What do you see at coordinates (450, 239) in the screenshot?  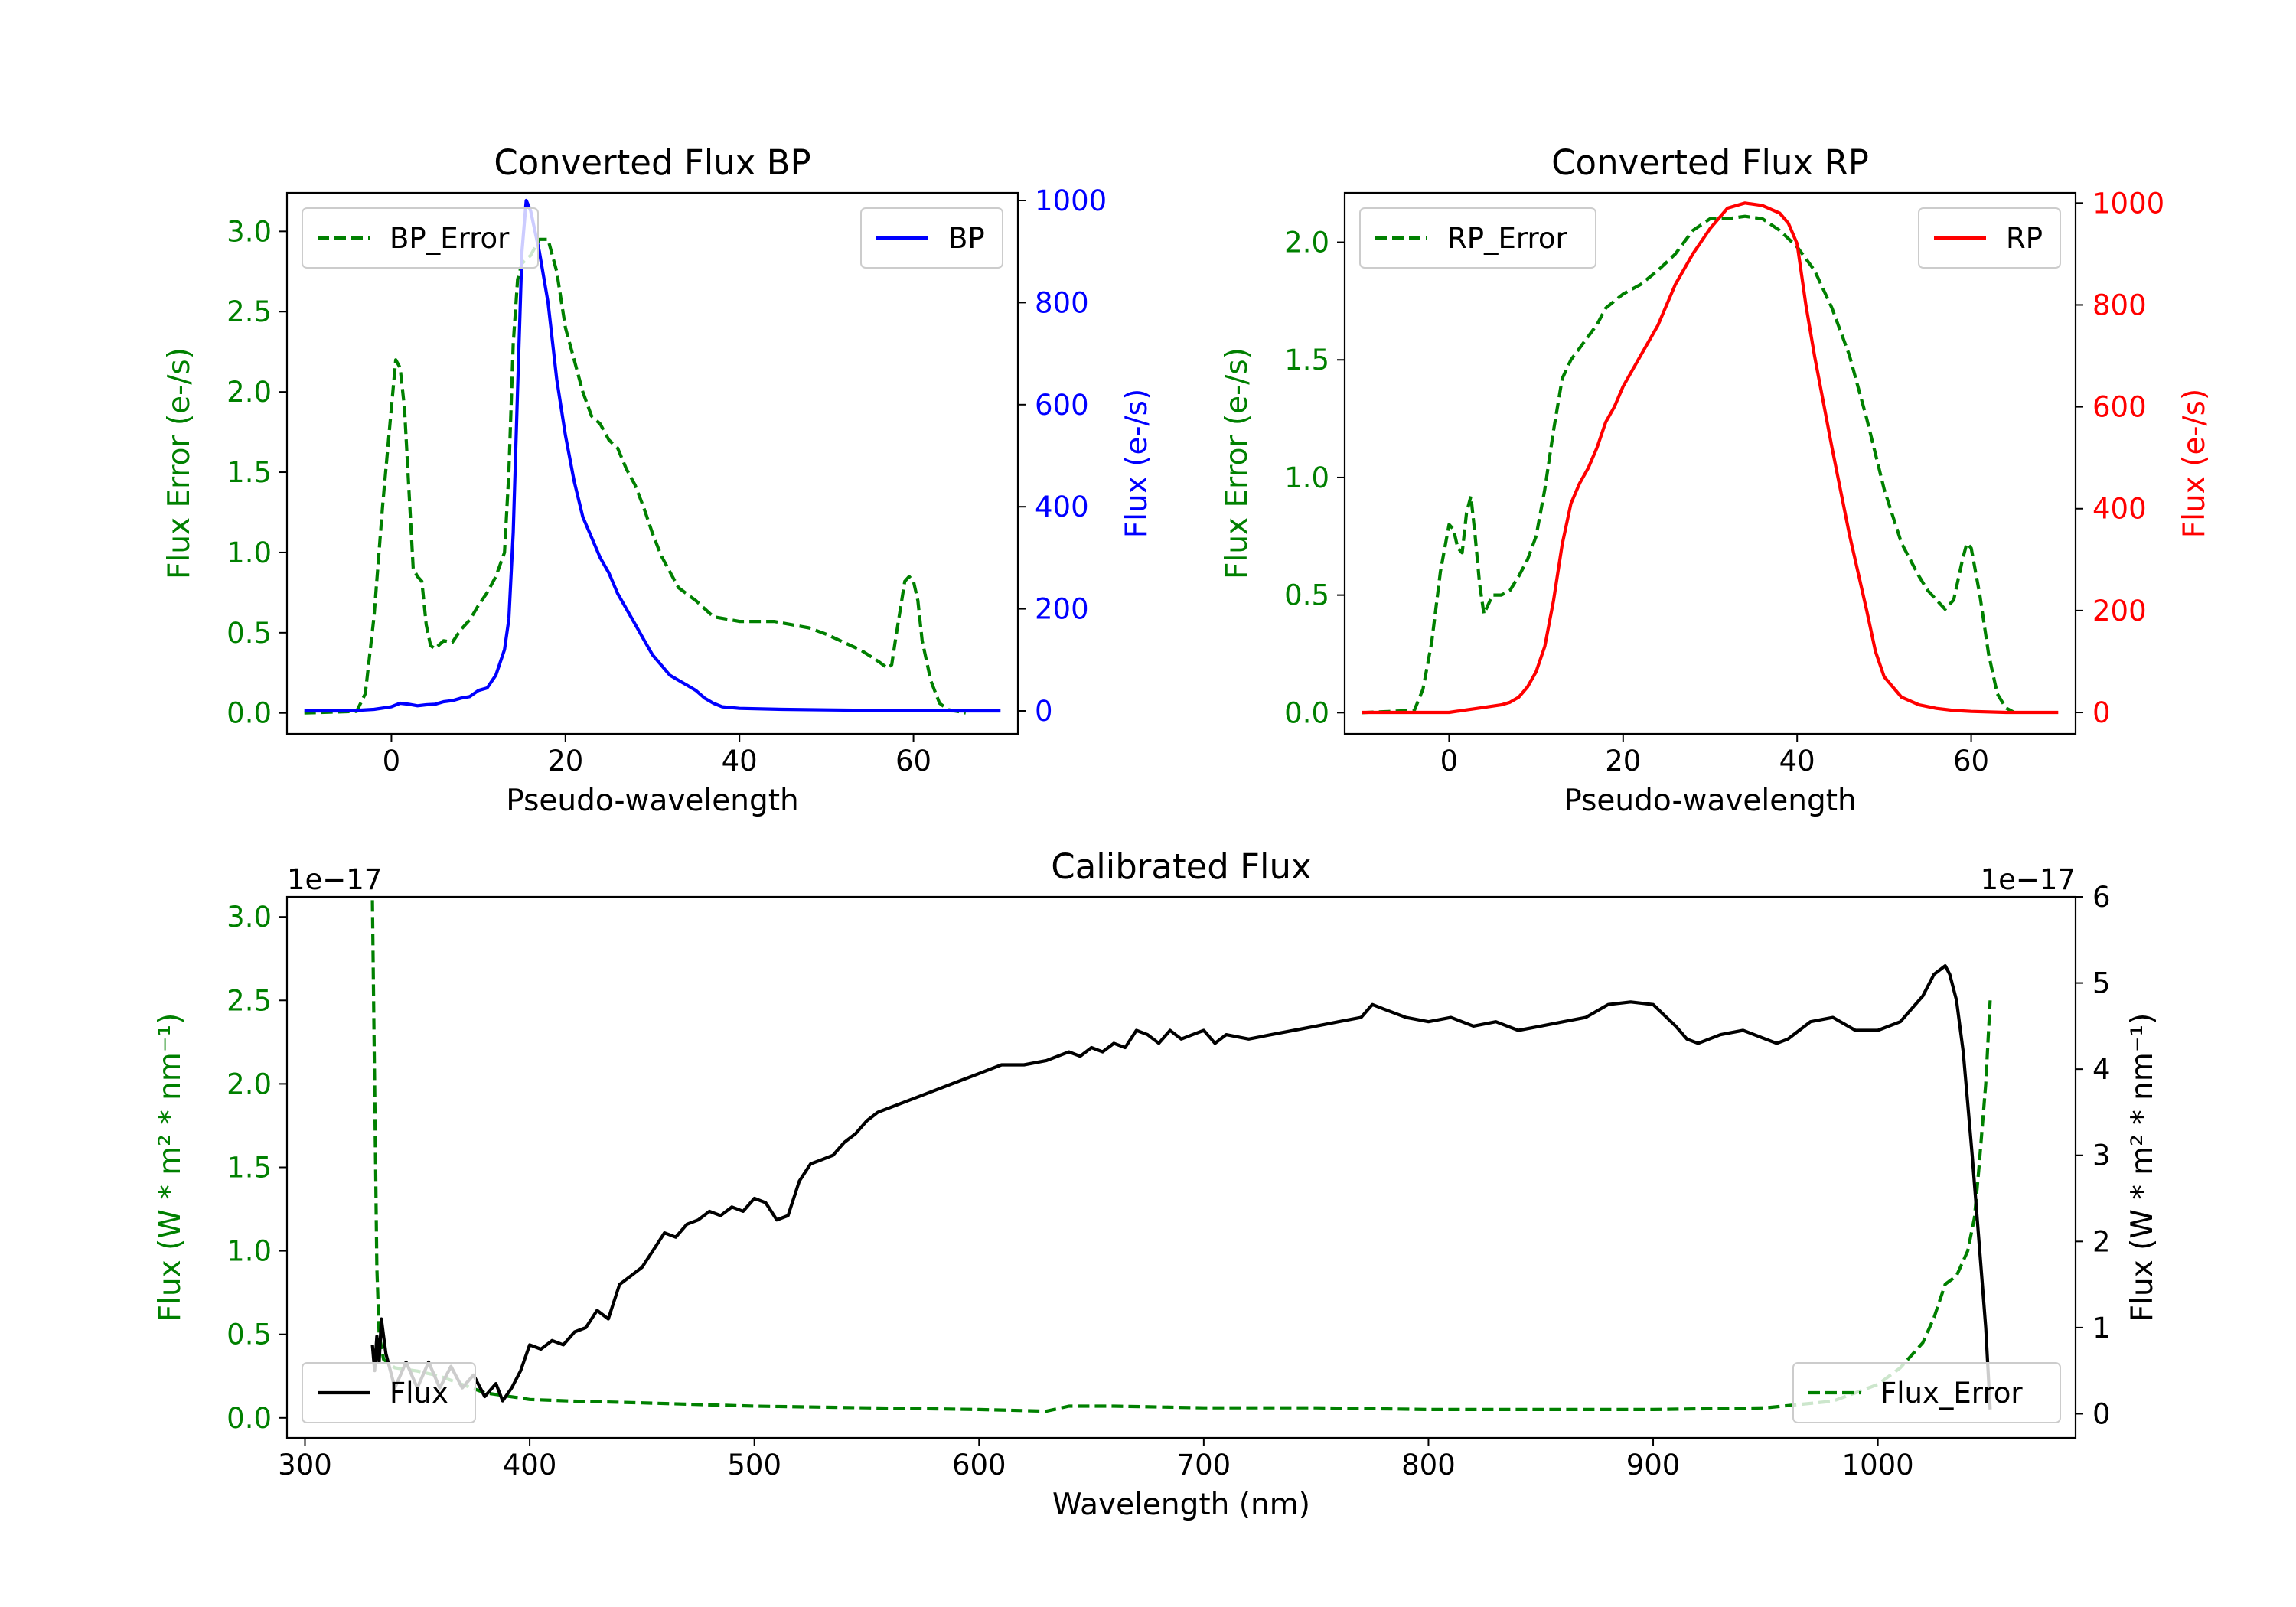 I see `legend-label: BP_Error` at bounding box center [450, 239].